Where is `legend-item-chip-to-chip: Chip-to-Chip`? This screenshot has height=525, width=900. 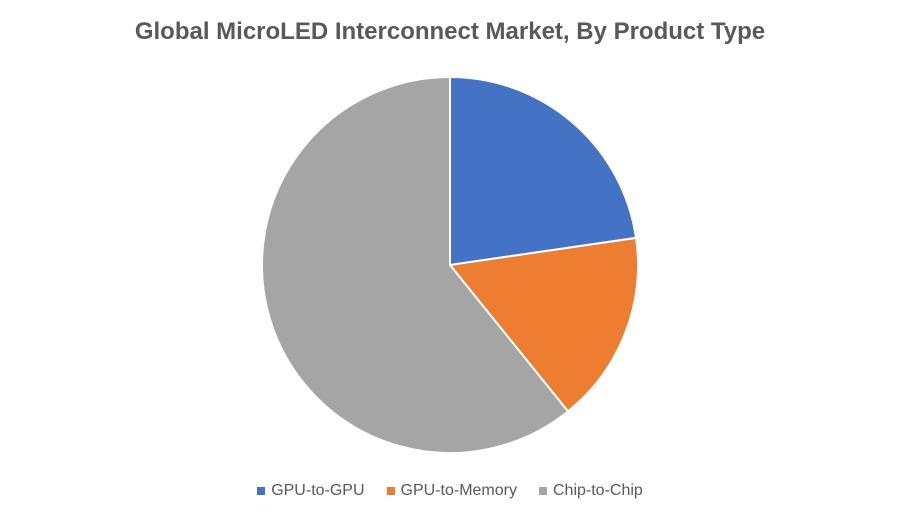
legend-item-chip-to-chip: Chip-to-Chip is located at coordinates (590, 491).